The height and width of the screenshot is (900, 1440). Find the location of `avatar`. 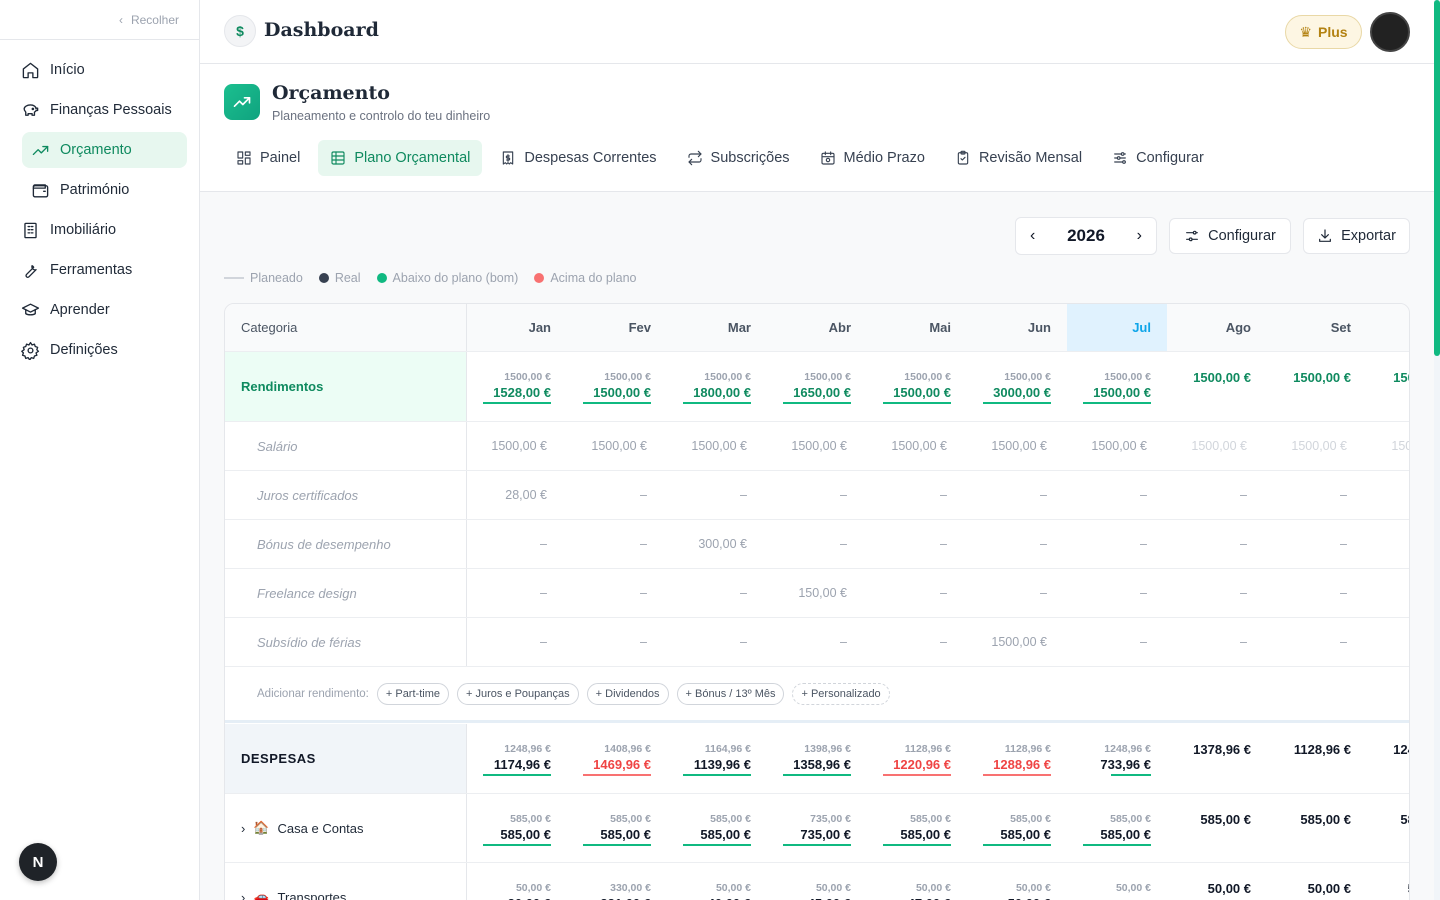

avatar is located at coordinates (1390, 32).